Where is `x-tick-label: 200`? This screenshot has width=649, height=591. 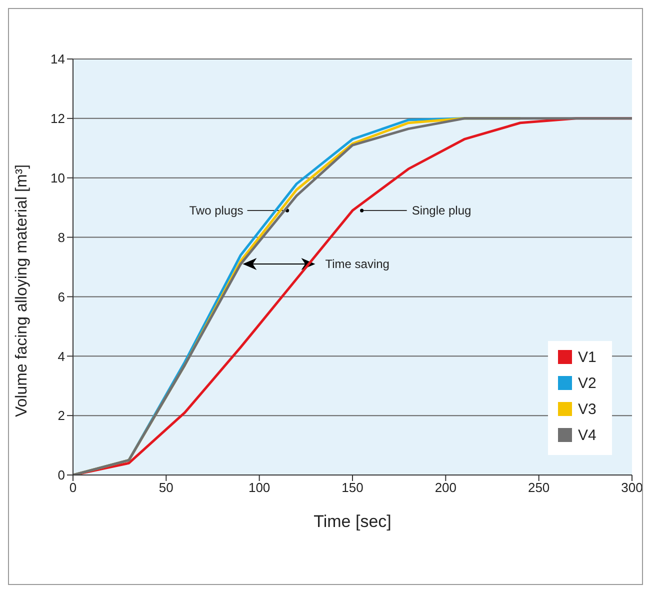
x-tick-label: 200 is located at coordinates (445, 488).